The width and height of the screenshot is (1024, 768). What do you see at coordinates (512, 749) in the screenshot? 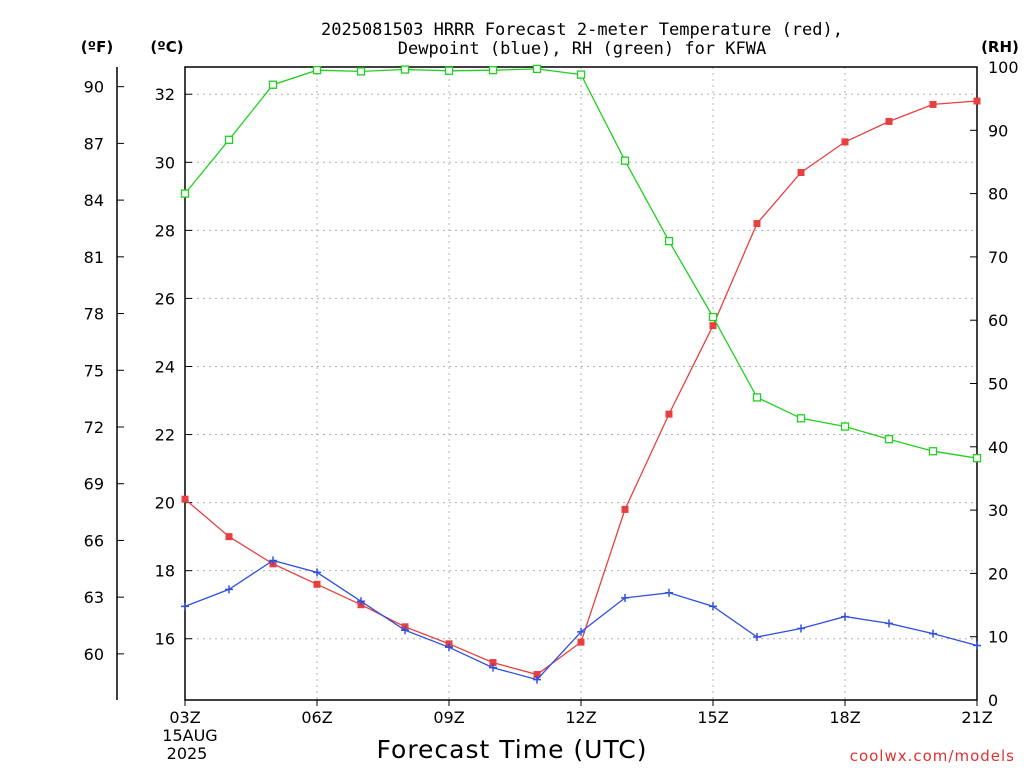
I see `x-axis-title: Forecast Time (UTC)` at bounding box center [512, 749].